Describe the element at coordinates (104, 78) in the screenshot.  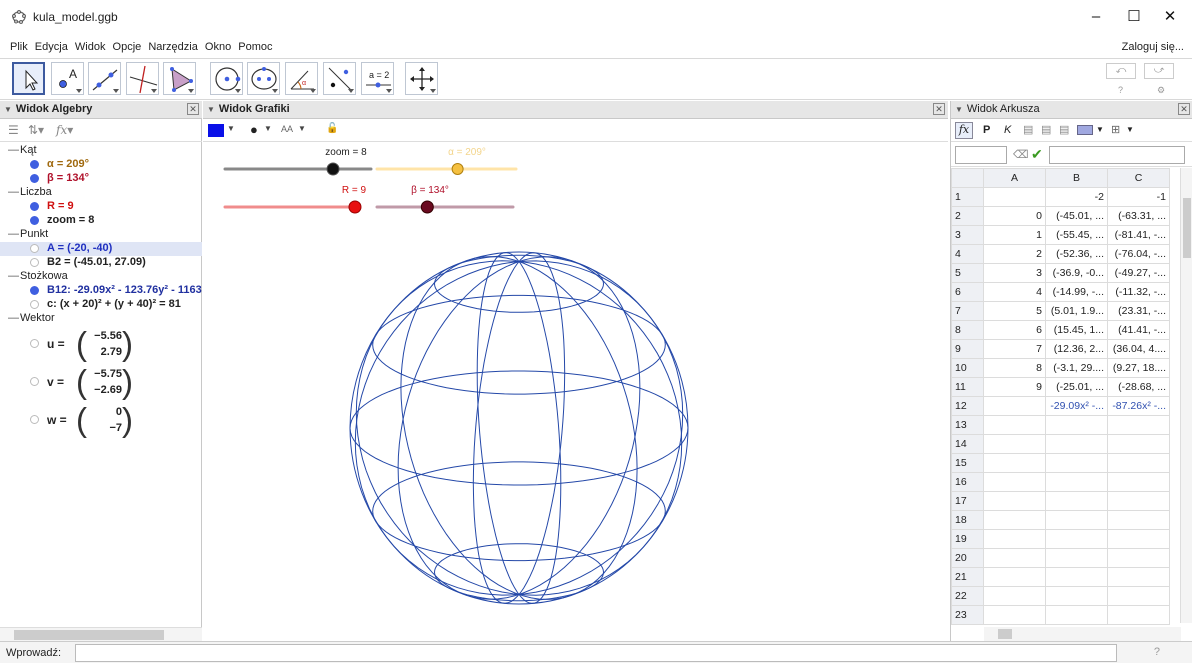
I see `line-tool-button` at that location.